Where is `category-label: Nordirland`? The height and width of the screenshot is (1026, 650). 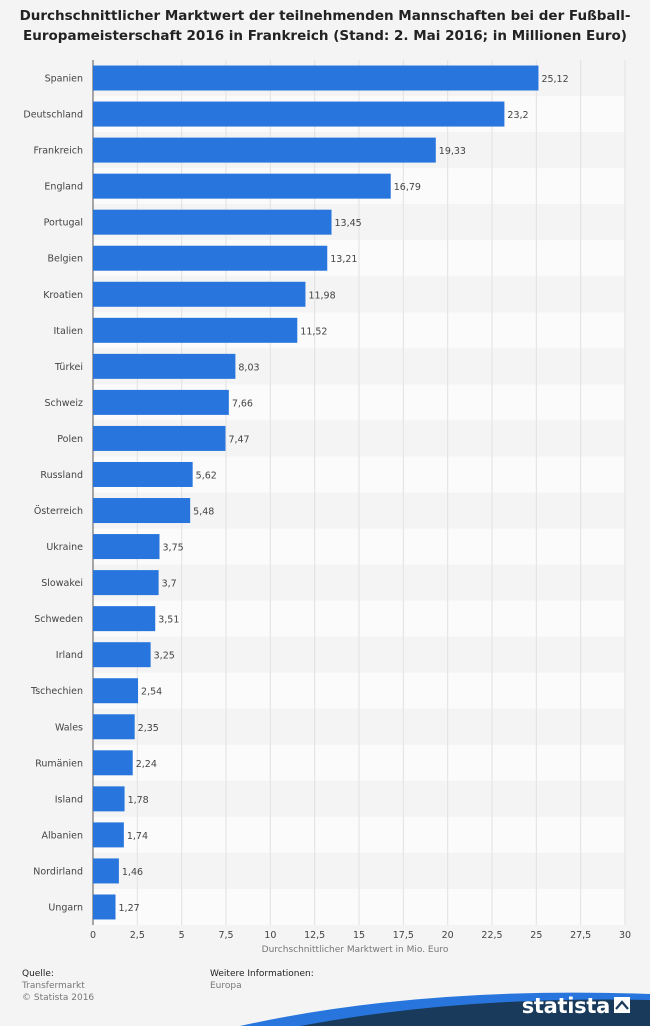
category-label: Nordirland is located at coordinates (58, 871).